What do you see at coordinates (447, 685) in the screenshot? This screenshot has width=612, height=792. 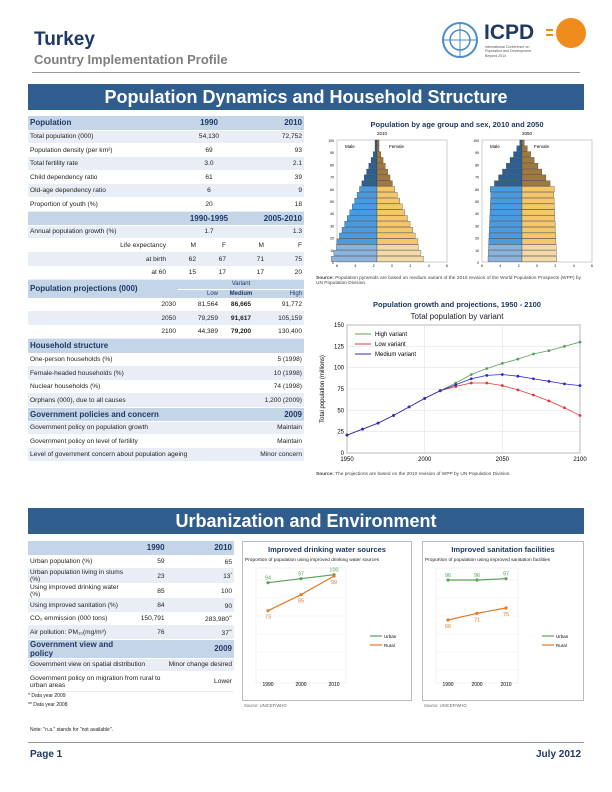 I see `x-tick-label: 1990` at bounding box center [447, 685].